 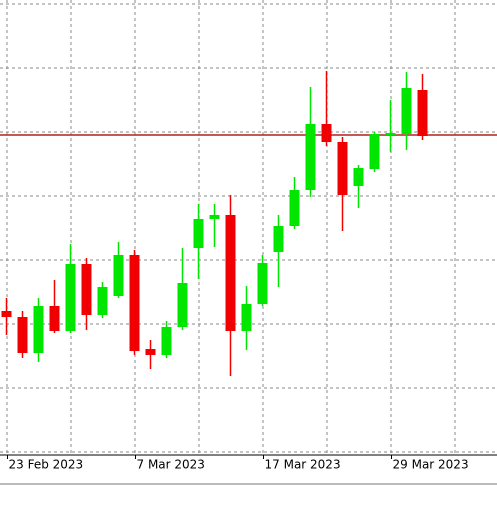 I want to click on x-tick-label: 29 Mar 2023, so click(x=431, y=465).